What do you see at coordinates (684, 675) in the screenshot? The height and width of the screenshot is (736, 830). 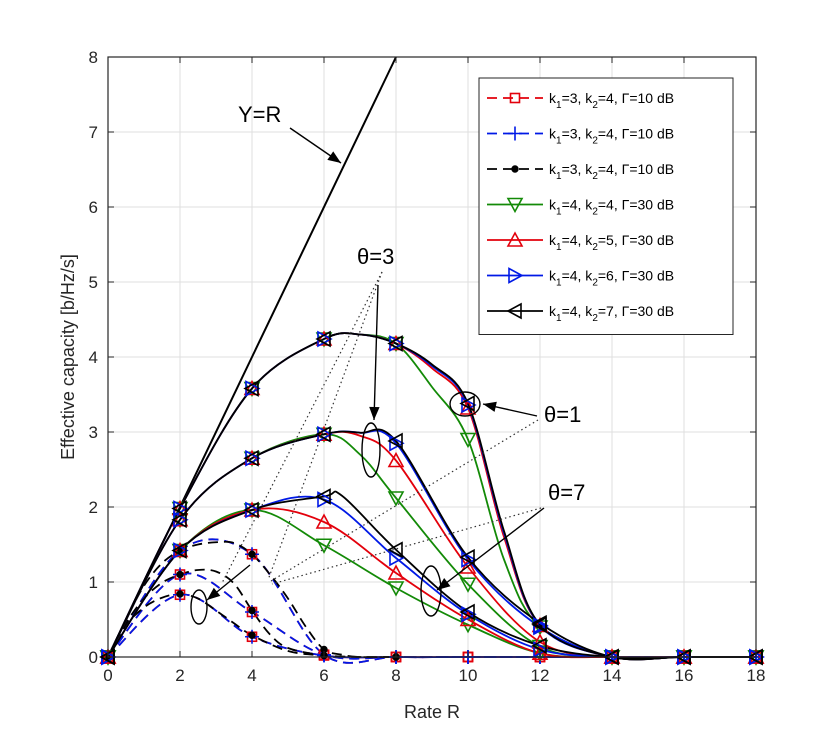 I see `x-tick-label: 16` at bounding box center [684, 675].